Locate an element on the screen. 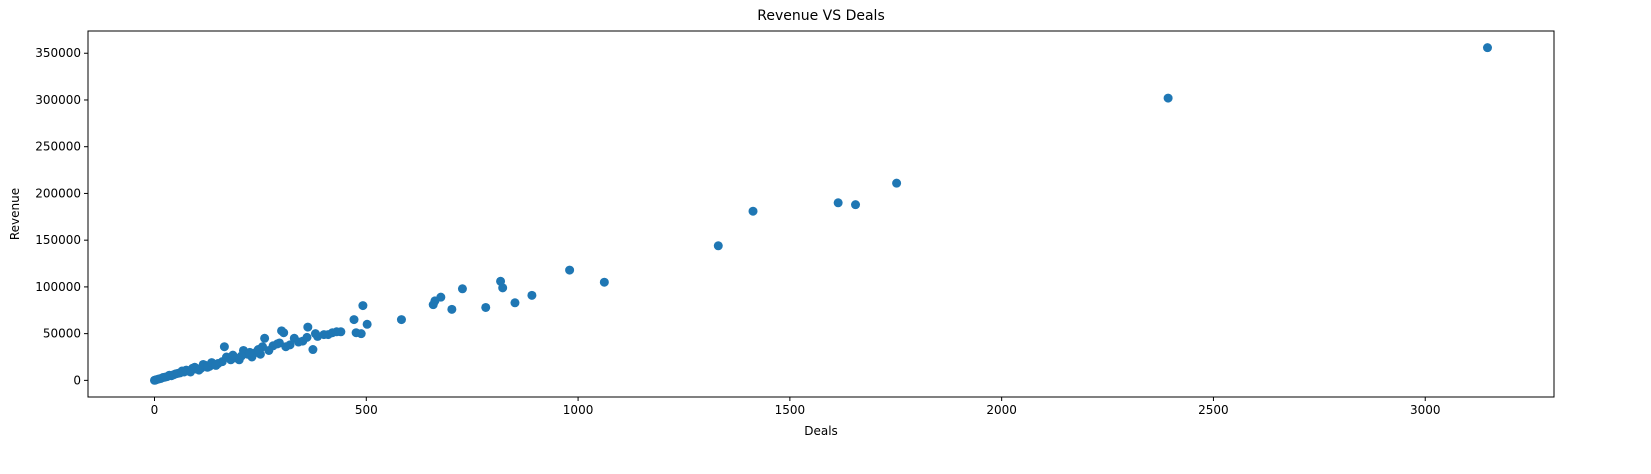 The width and height of the screenshot is (1651, 474). x-tick-label: 3000 is located at coordinates (1425, 410).